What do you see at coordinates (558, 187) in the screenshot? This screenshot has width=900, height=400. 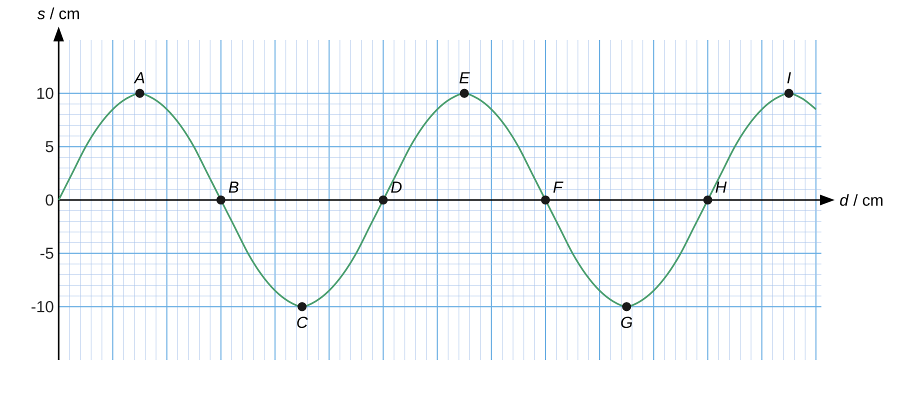 I see `data-label: F` at bounding box center [558, 187].